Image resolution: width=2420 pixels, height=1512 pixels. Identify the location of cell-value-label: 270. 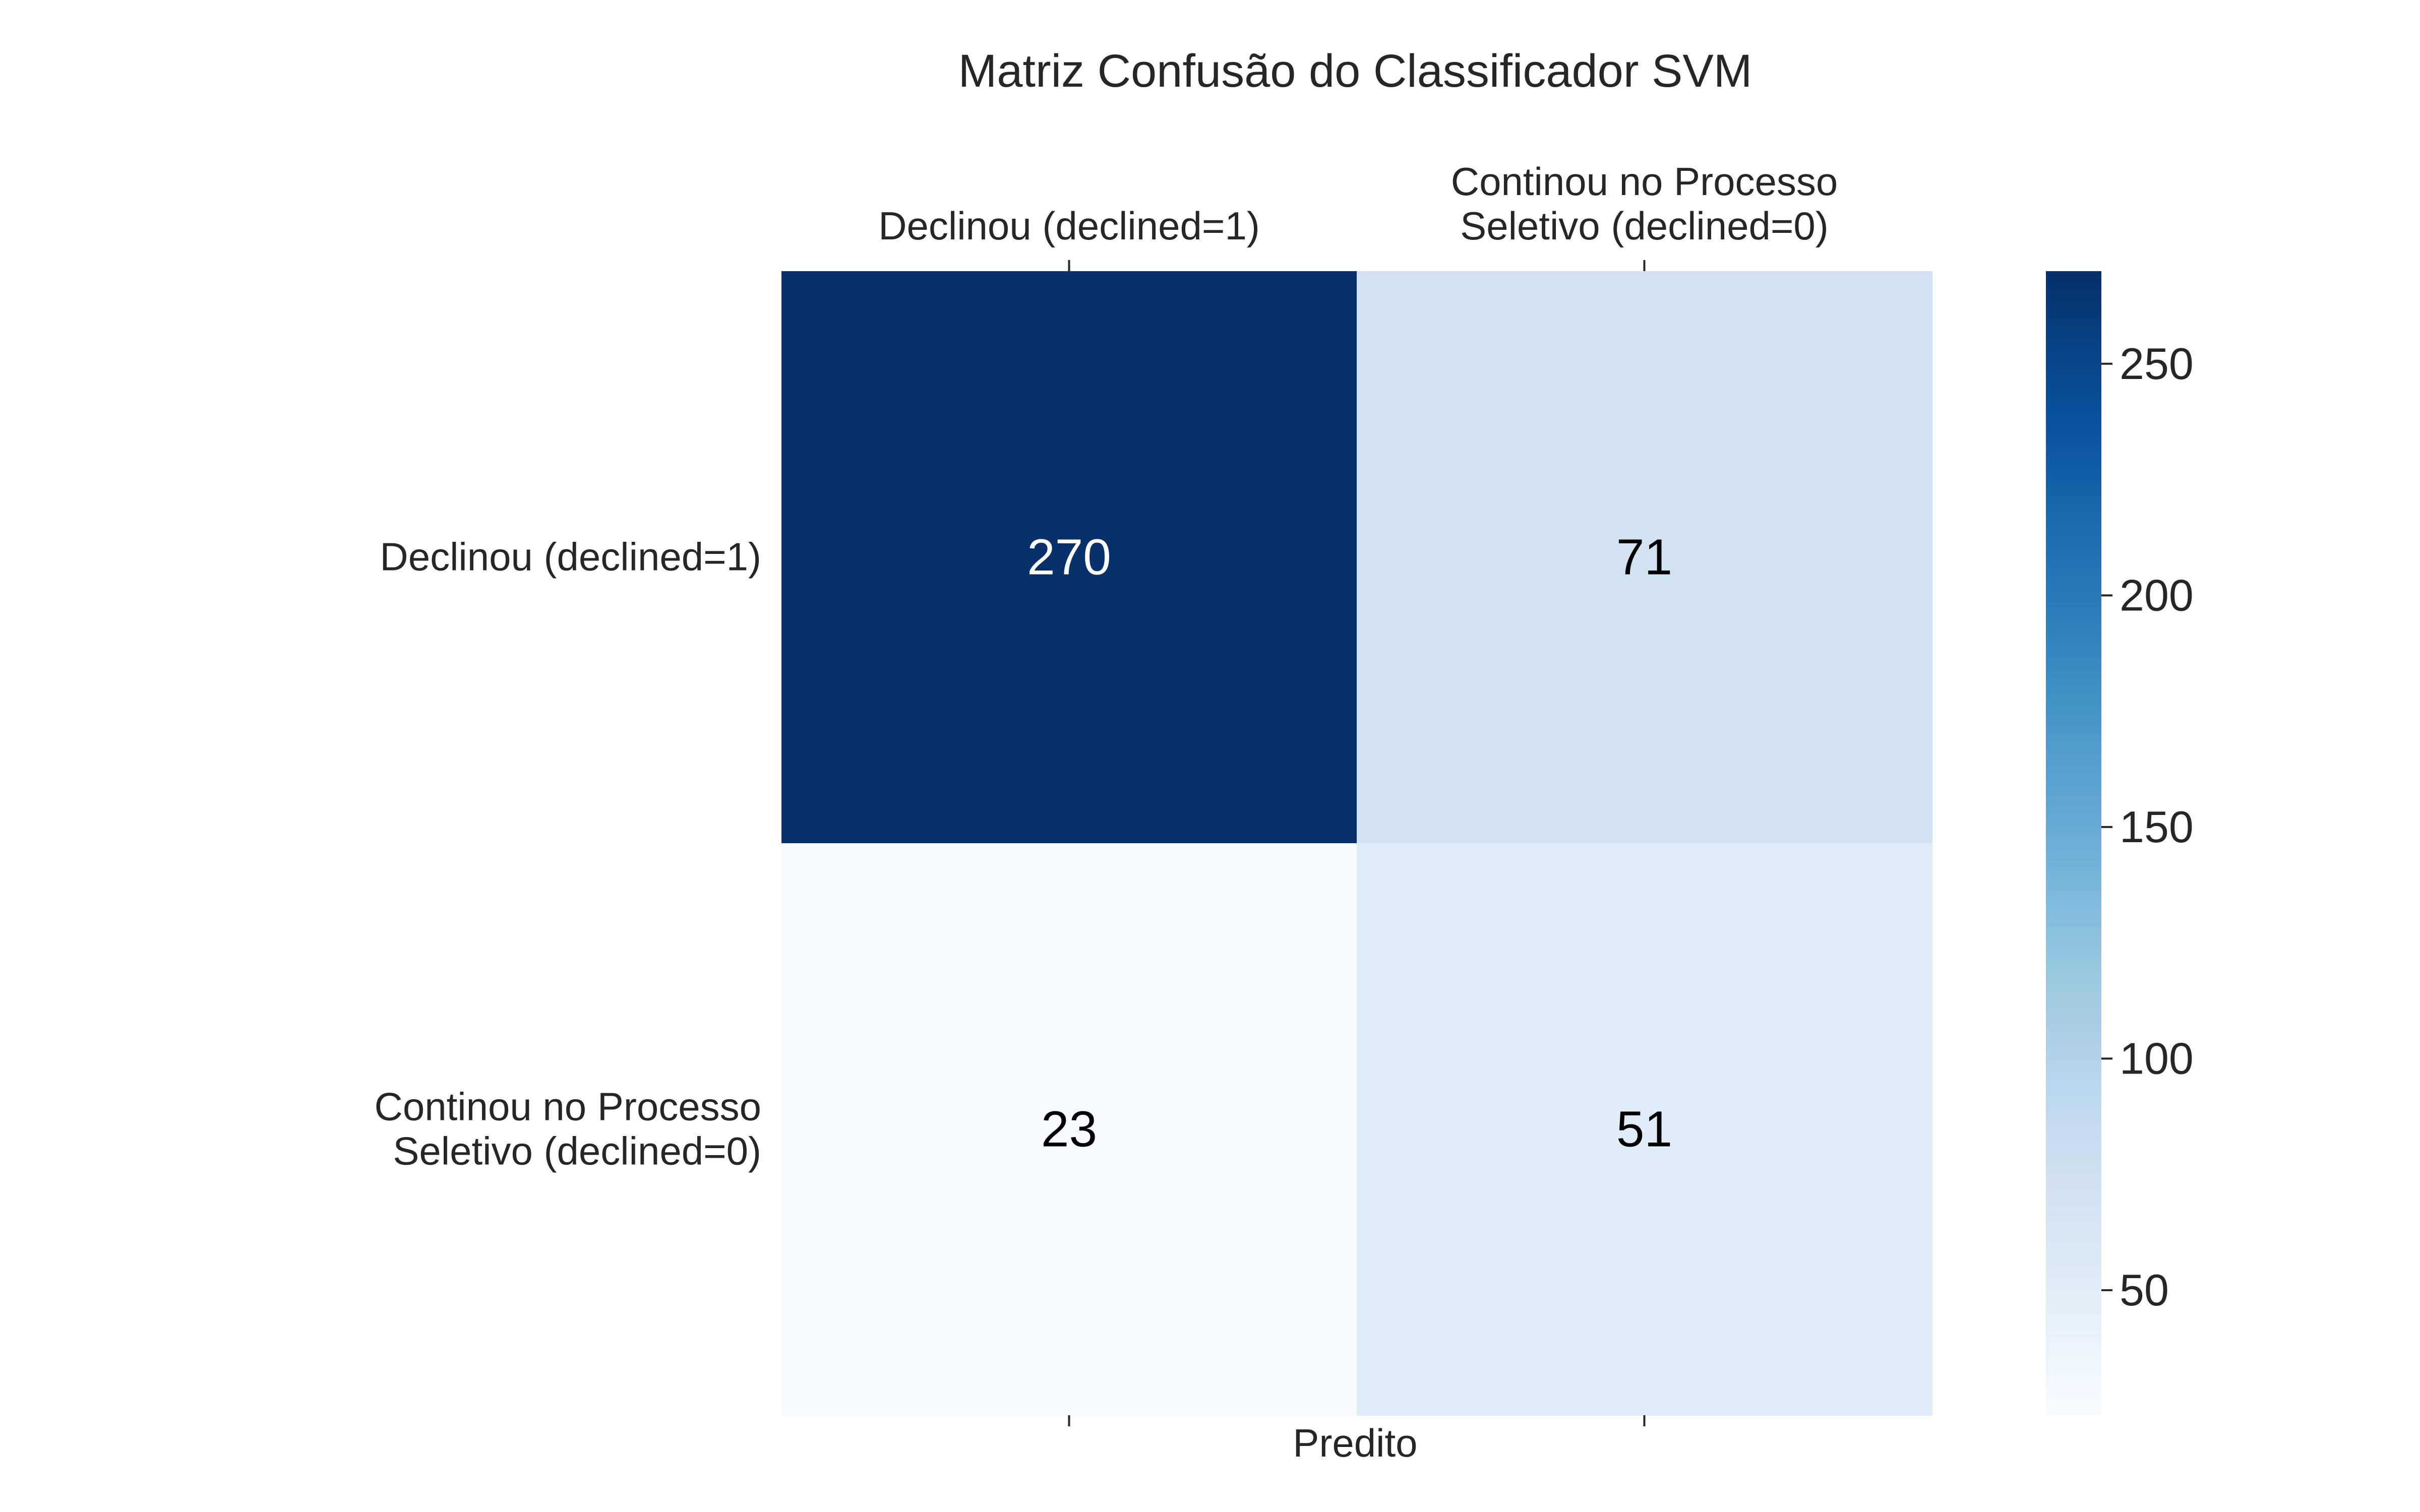
(1069, 557).